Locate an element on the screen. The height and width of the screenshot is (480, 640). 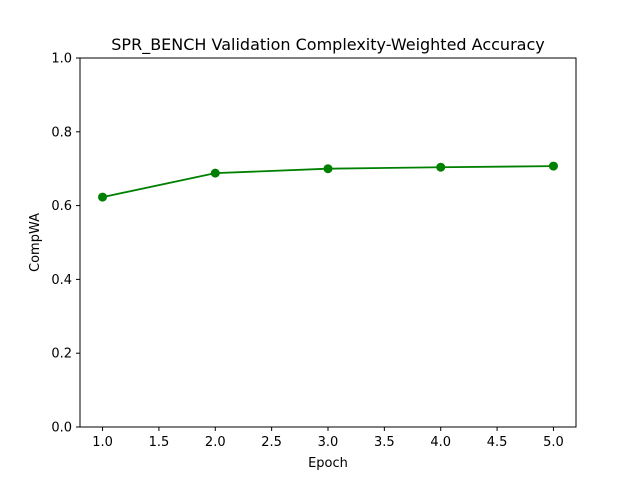
x-axis-ticks: 1.0 1.5 2.0 2.5 3.0 3.5 4.0 4.5 5.0 is located at coordinates (328, 438).